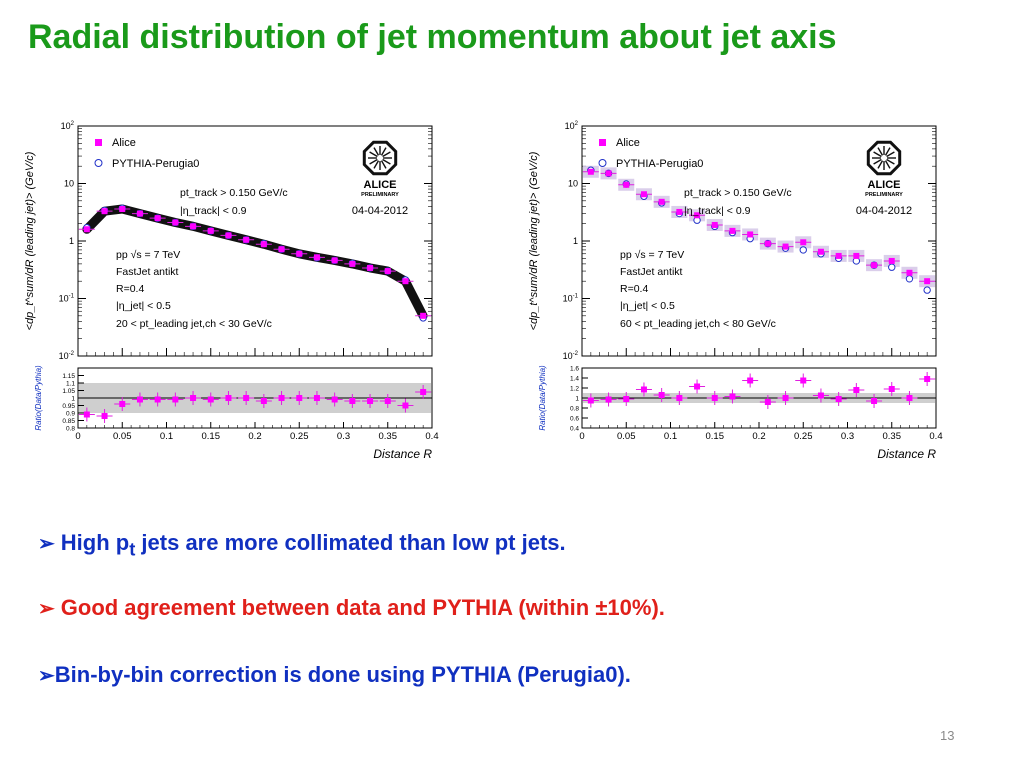 The image size is (1024, 768). Describe the element at coordinates (70, 429) in the screenshot. I see `ratio-y-tick-label: 0.8` at that location.